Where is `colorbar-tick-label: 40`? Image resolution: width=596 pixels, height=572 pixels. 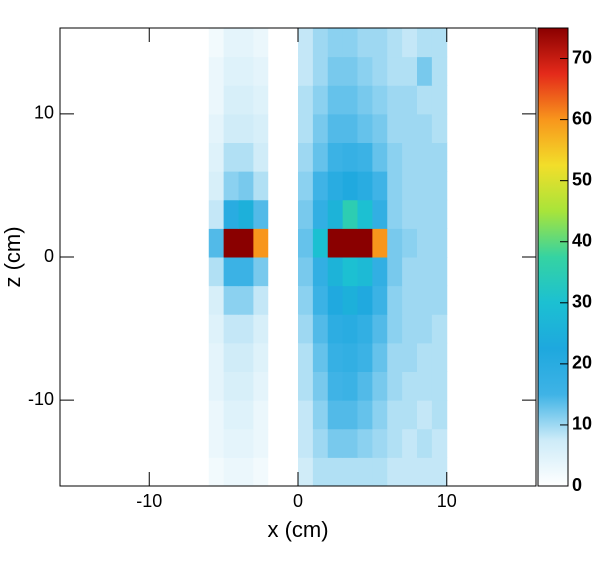
colorbar-tick-label: 40 is located at coordinates (582, 240).